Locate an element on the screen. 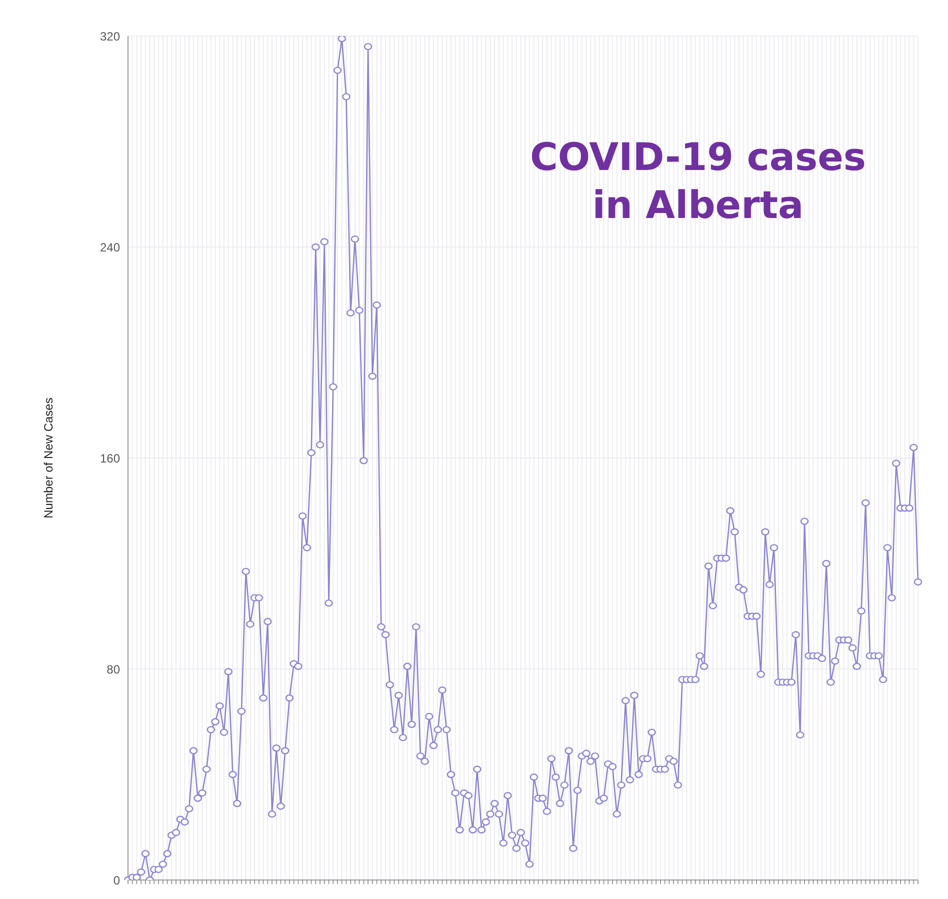  y-axis-title: Number of New Cases is located at coordinates (48, 458).